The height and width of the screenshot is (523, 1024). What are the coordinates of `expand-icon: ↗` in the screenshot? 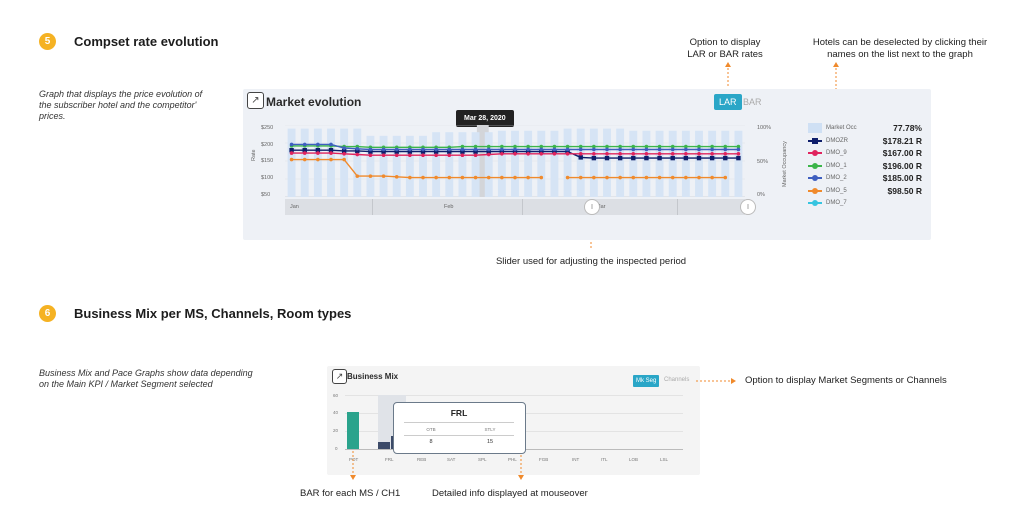 It's located at (339, 376).